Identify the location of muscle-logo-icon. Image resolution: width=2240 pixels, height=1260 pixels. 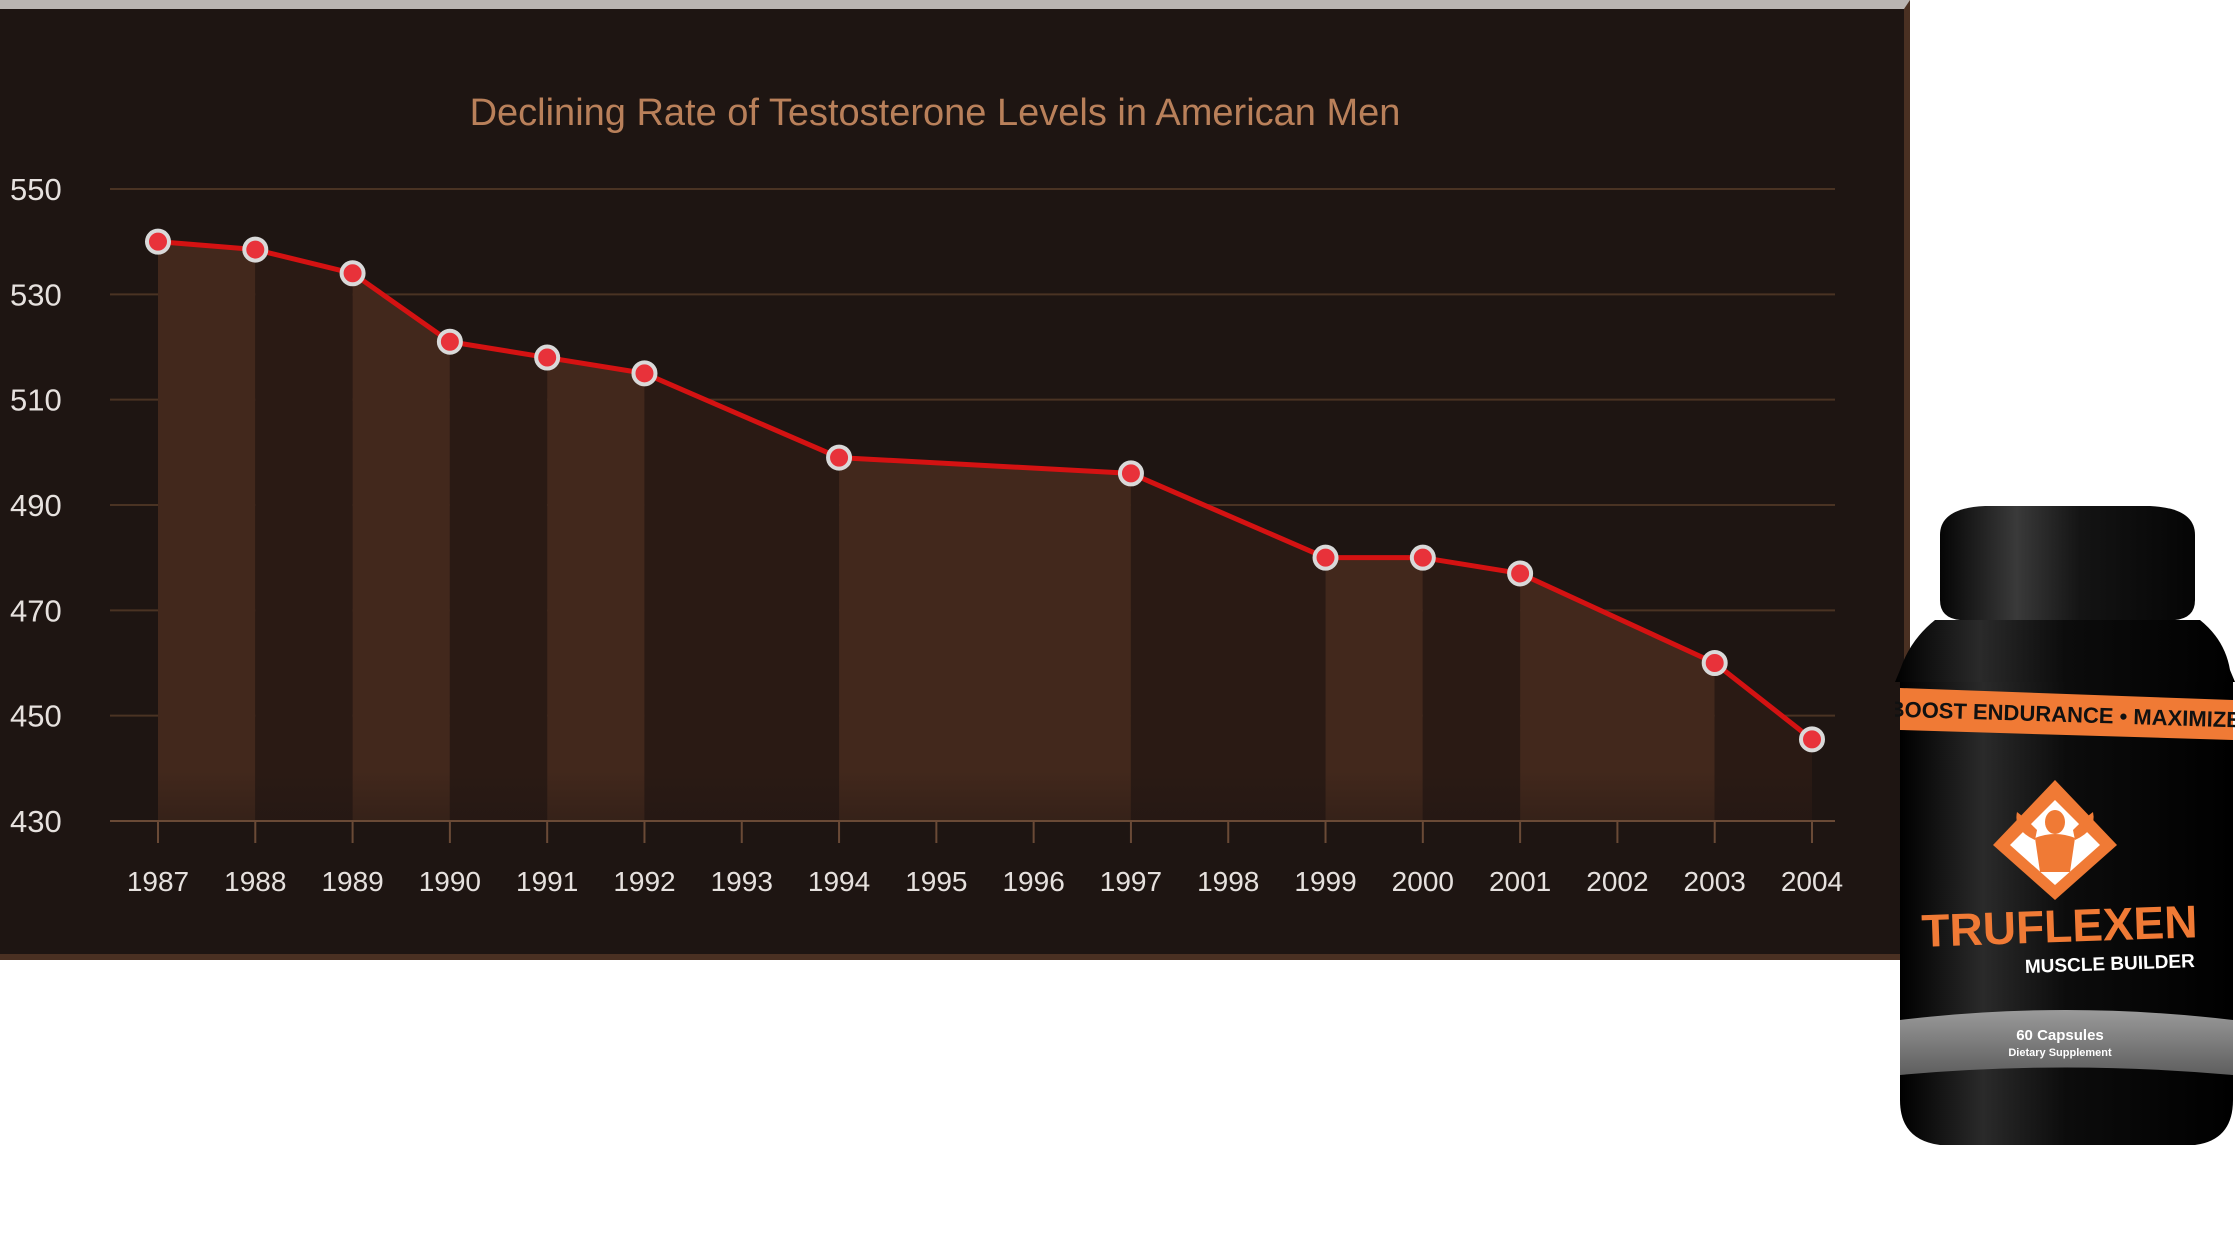
(2055, 840).